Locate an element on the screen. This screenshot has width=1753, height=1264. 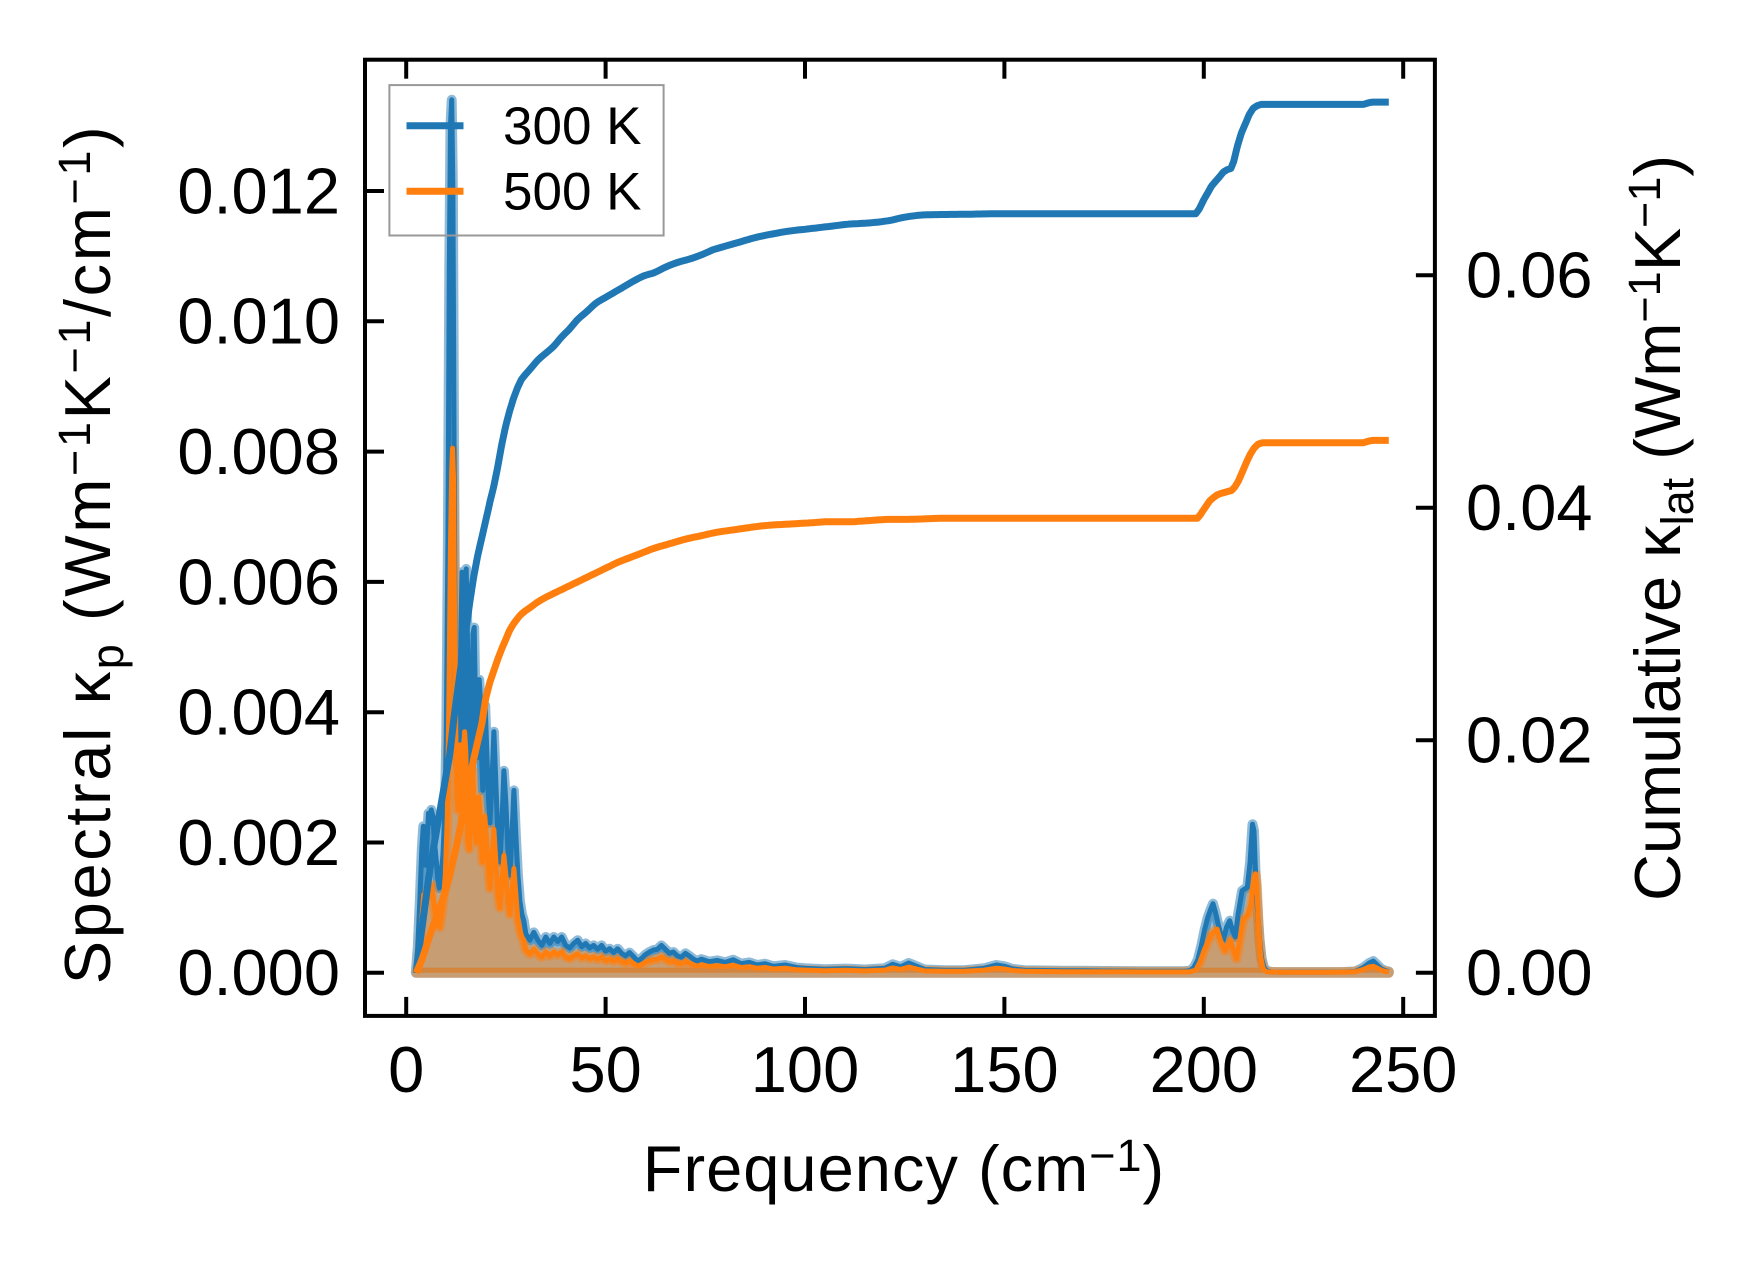
svg-text: 200 is located at coordinates (1204, 1069).